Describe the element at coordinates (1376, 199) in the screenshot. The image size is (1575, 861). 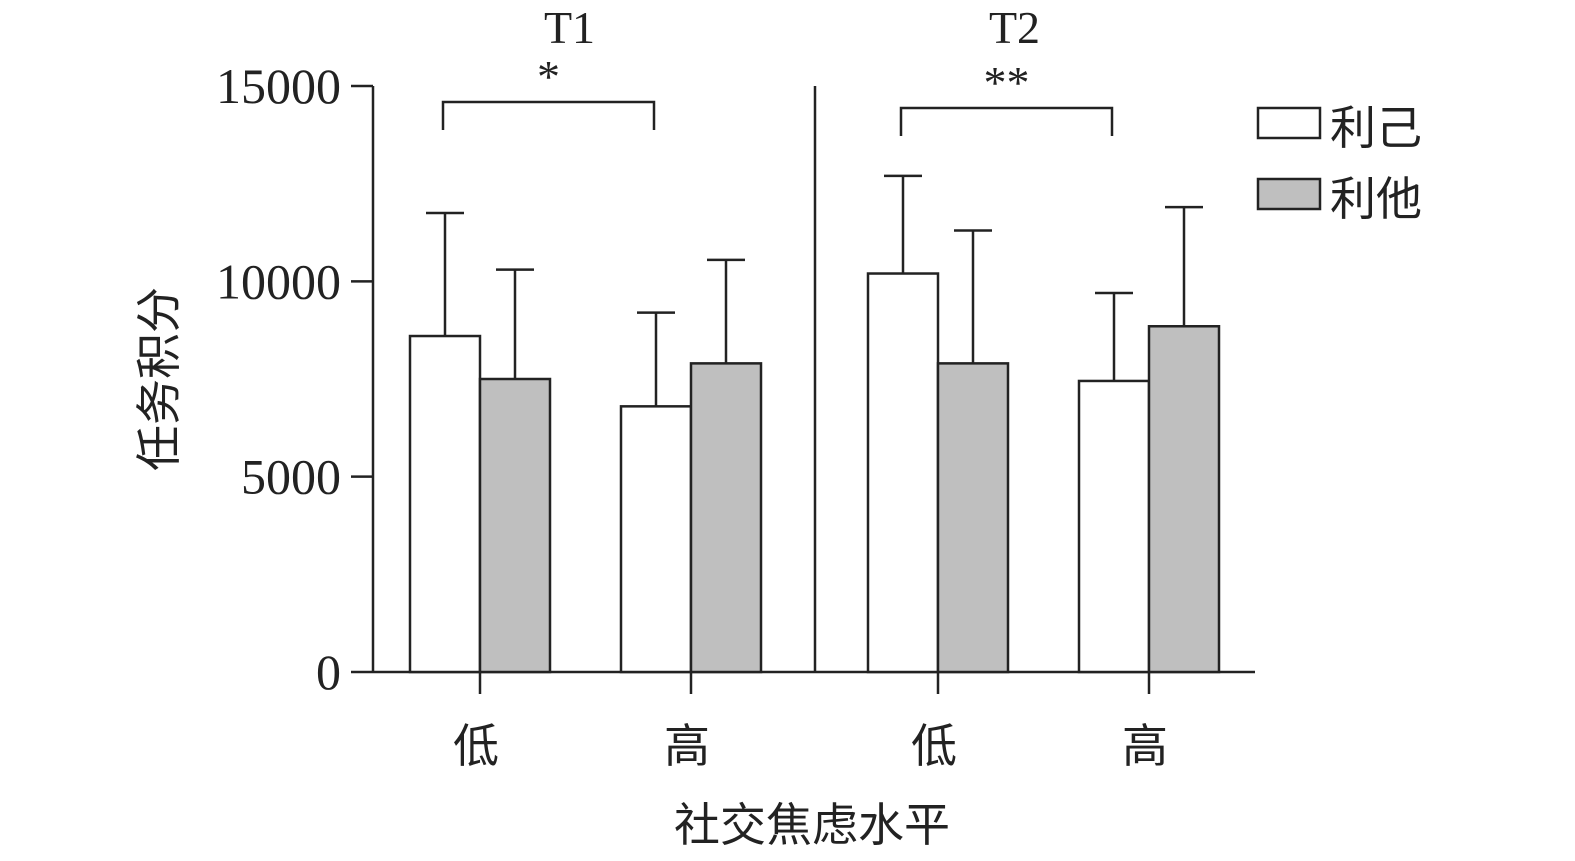
I see `legend-label: 利他` at that location.